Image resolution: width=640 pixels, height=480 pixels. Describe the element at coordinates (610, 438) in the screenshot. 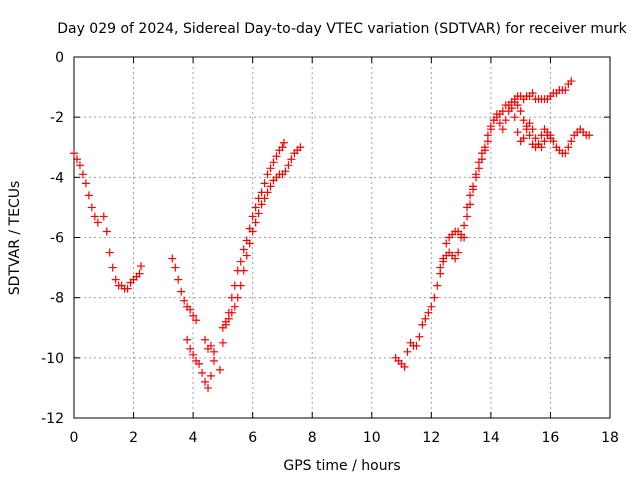

I see `x-tick-label: 18` at that location.